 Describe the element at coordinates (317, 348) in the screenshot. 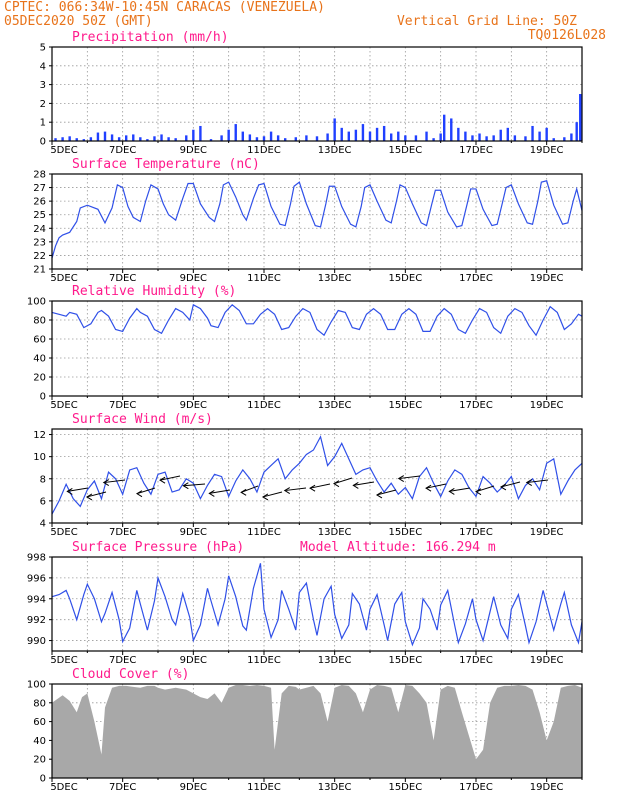

I see `humidity-frame` at that location.